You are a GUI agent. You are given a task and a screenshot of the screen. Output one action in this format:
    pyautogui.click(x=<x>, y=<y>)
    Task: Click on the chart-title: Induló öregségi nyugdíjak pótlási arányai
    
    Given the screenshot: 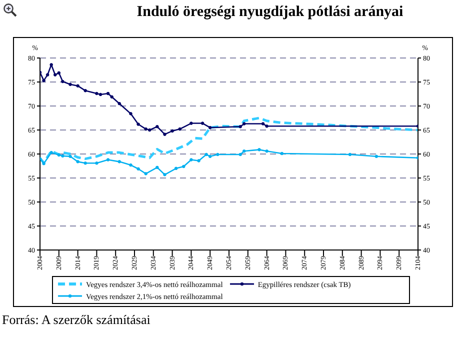 What is the action you would take?
    pyautogui.click(x=270, y=12)
    